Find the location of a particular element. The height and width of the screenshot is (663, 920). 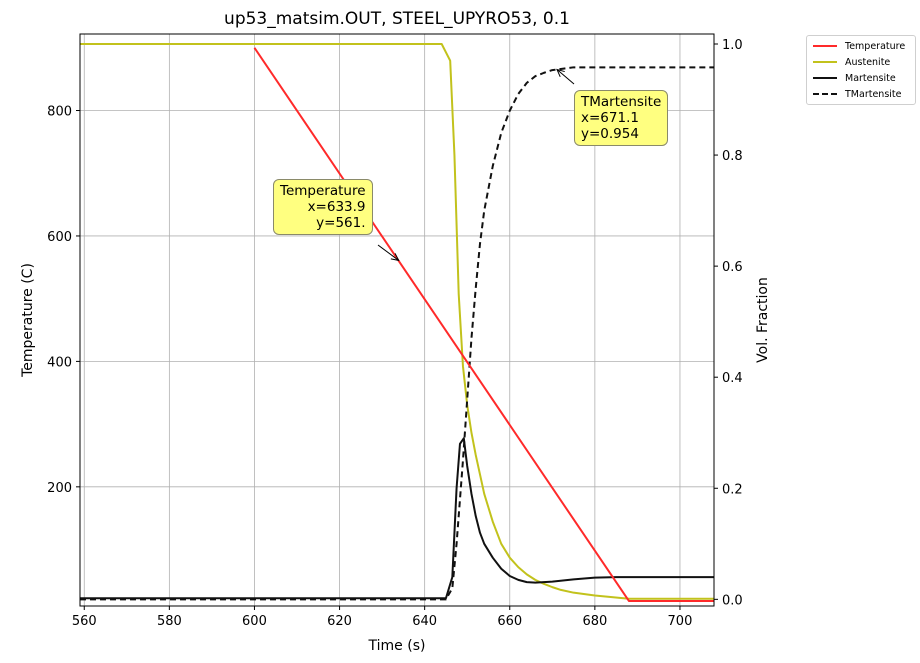

y-axis-label: Temperature (C) is located at coordinates (28, 320).